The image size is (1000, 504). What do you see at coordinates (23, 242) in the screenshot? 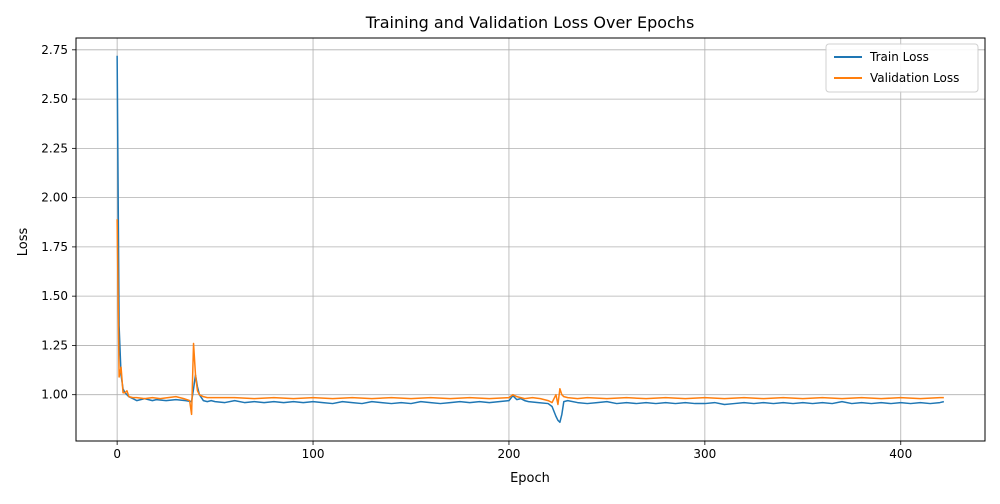
I see `y-axis-label: Loss` at bounding box center [23, 242].